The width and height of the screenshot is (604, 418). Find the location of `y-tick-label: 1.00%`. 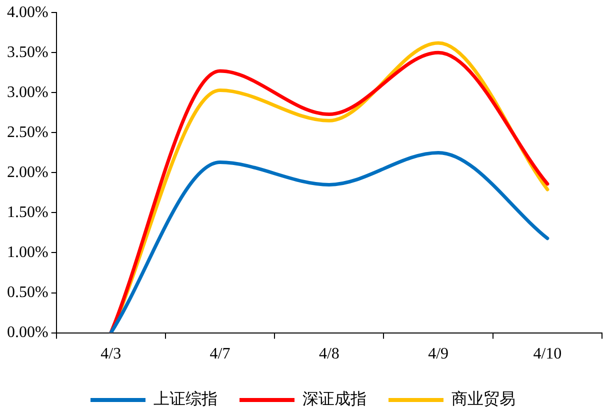

y-tick-label: 1.00% is located at coordinates (27, 252).